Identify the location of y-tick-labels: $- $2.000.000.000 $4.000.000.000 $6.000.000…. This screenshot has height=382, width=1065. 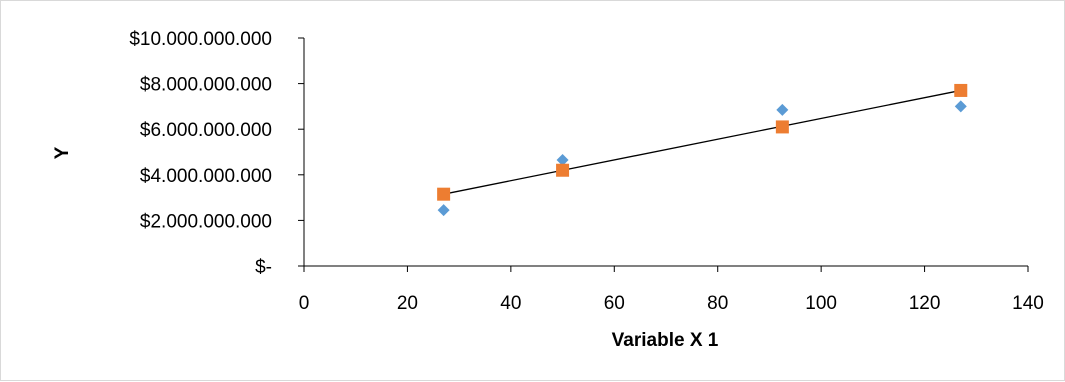
(200, 153).